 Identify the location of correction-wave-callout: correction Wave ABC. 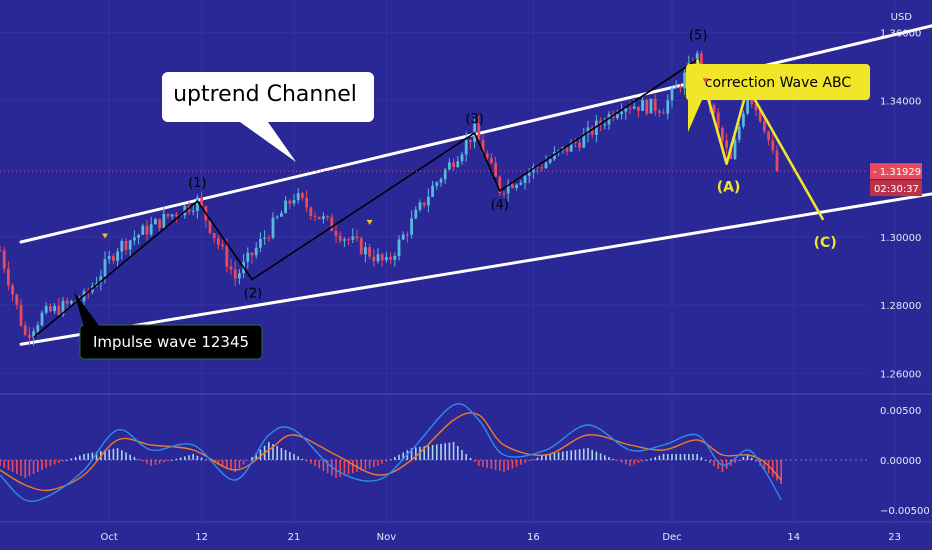
(777, 98).